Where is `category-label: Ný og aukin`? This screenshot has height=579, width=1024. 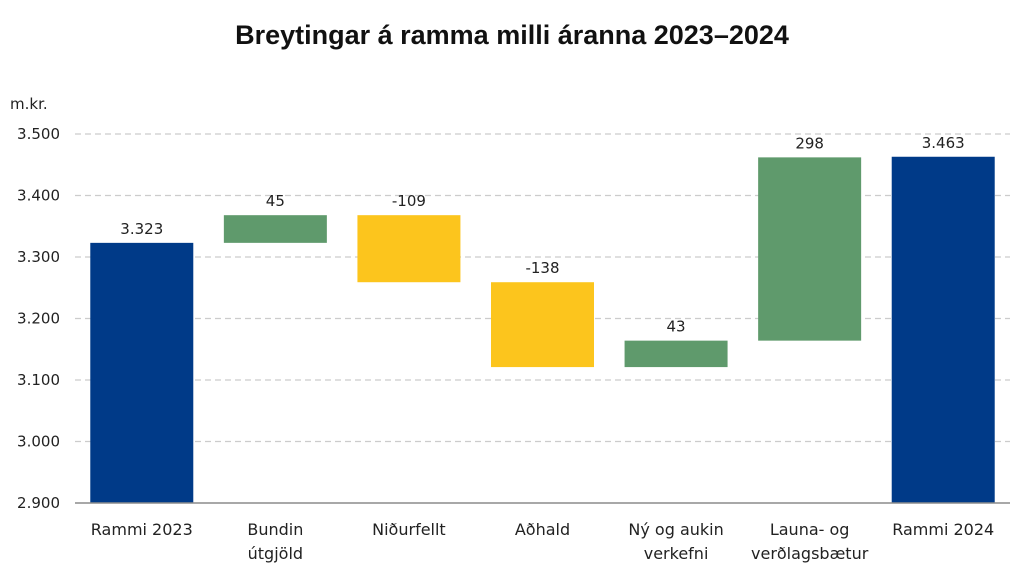
category-label: Ný og aukin is located at coordinates (675, 529).